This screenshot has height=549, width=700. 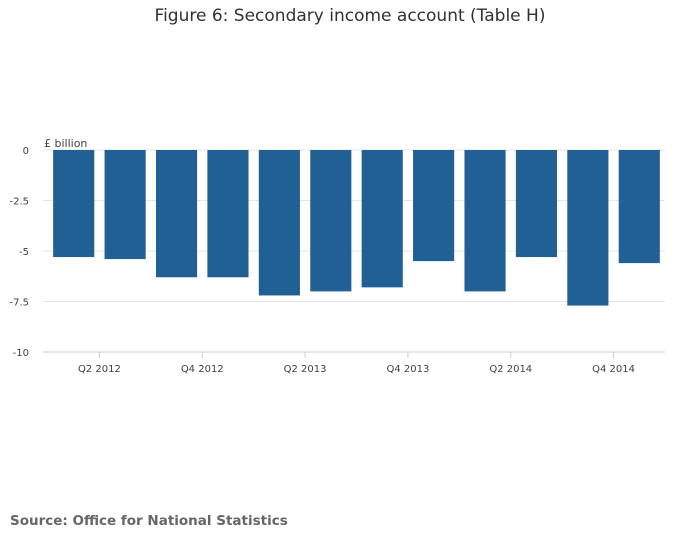 I want to click on y-axis-ticks: 0 -2.5 -5 -7.5 -10, so click(x=19, y=252).